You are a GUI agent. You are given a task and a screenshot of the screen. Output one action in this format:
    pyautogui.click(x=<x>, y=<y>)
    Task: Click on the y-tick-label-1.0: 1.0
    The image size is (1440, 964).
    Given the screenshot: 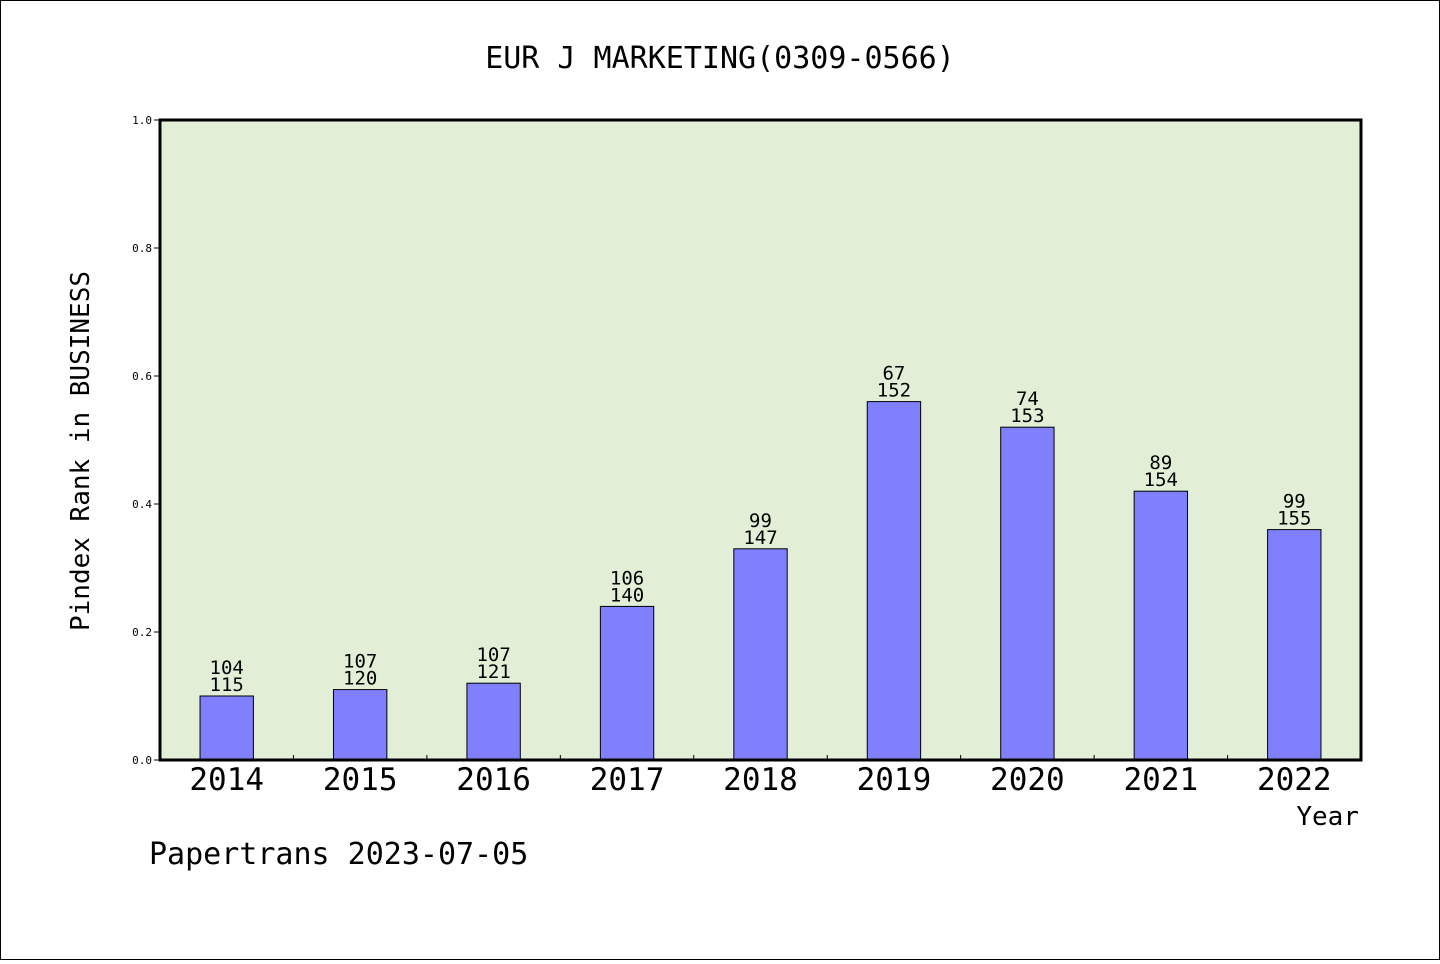 What is the action you would take?
    pyautogui.click(x=142, y=120)
    